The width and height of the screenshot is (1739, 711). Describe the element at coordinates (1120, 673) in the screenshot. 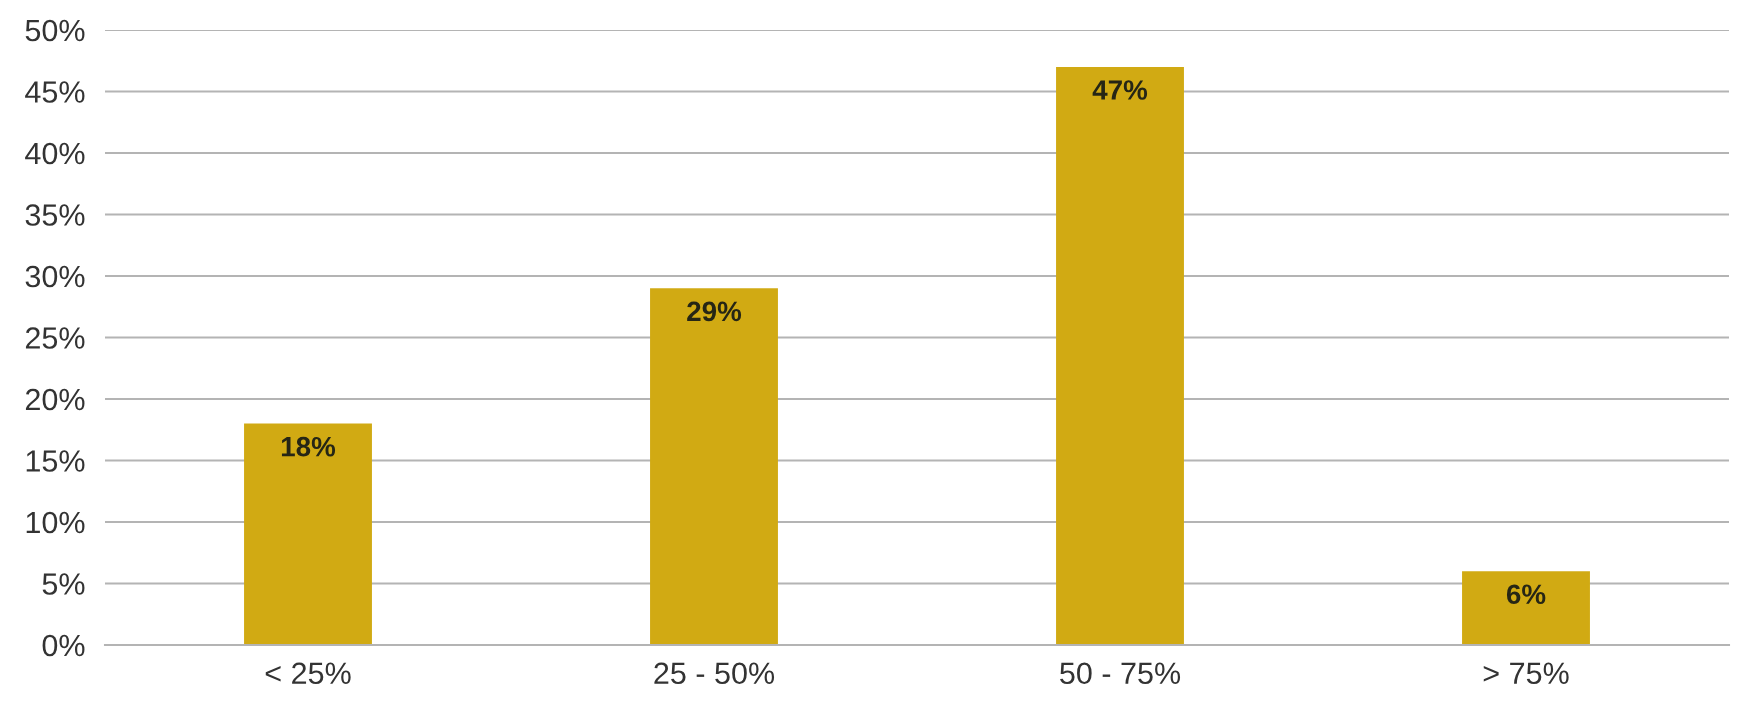

I see `x-tick-label: 50 - 75%` at that location.